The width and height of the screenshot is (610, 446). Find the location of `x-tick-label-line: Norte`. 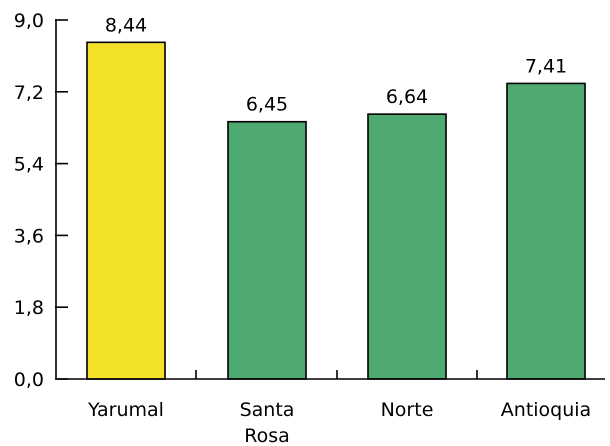

x-tick-label-line: Norte is located at coordinates (407, 410).